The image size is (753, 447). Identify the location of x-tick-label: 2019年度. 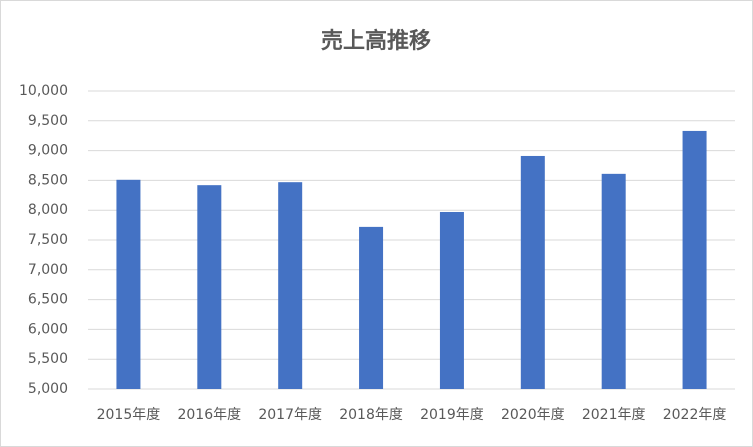
(452, 415).